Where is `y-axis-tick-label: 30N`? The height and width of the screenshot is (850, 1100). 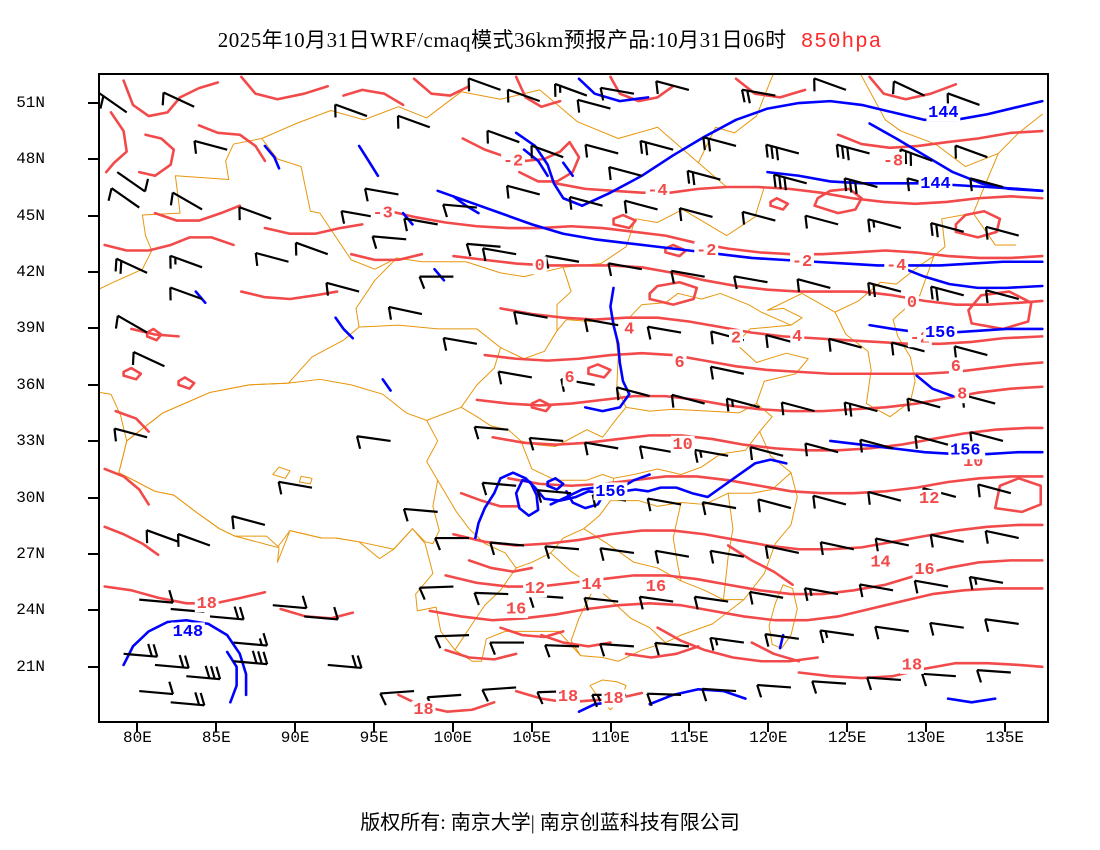
y-axis-tick-label: 30N is located at coordinates (30, 497).